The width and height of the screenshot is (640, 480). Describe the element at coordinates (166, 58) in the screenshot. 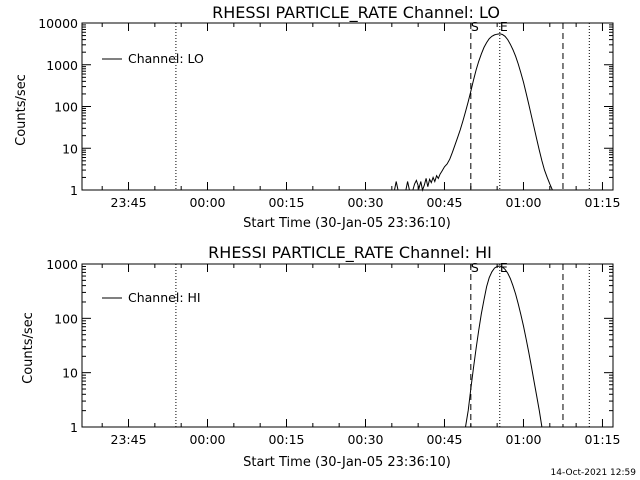

I see `legend-label: Channel: LO` at that location.